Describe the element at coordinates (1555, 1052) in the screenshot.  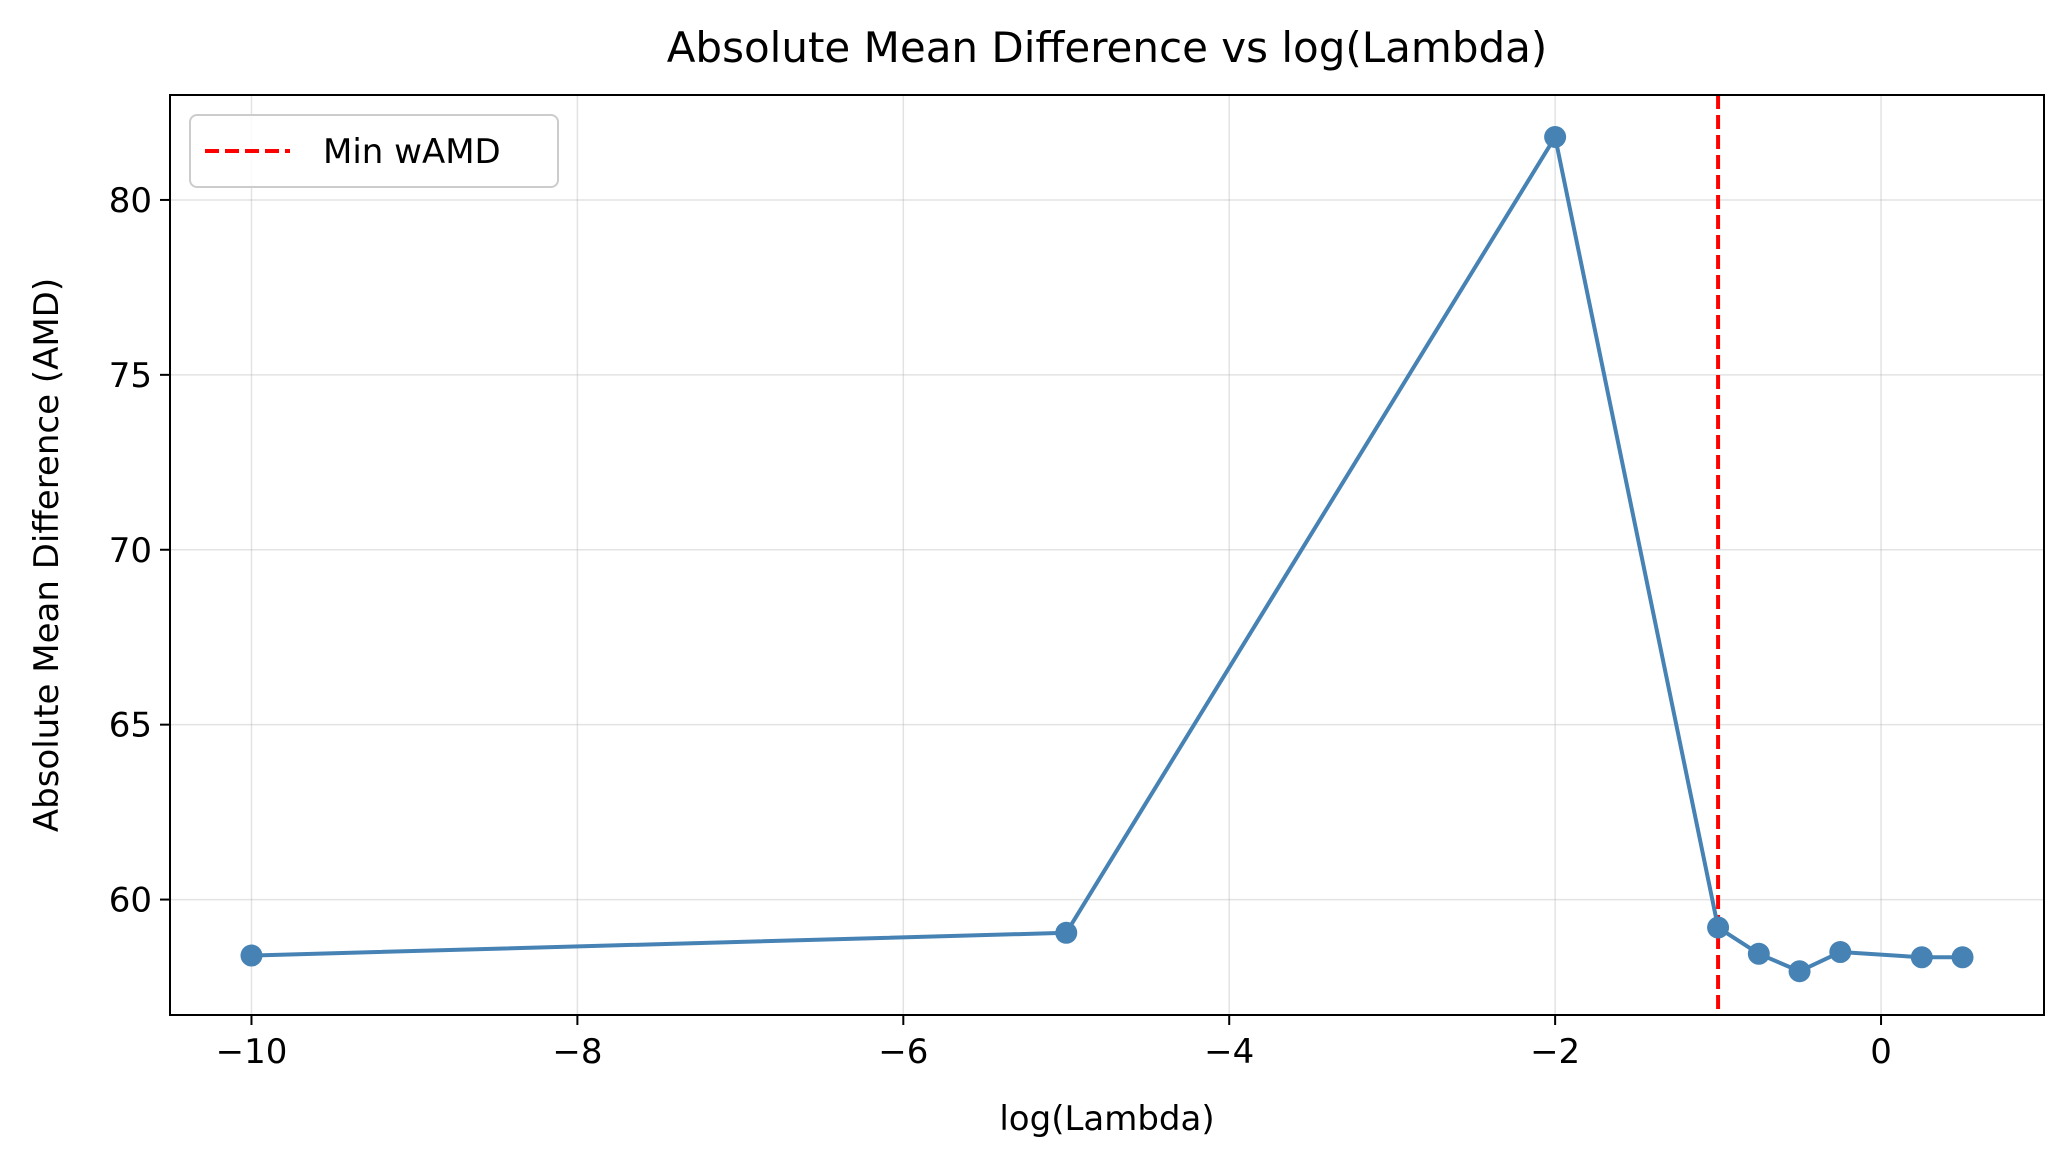
I see `x-tick-label: −2` at that location.